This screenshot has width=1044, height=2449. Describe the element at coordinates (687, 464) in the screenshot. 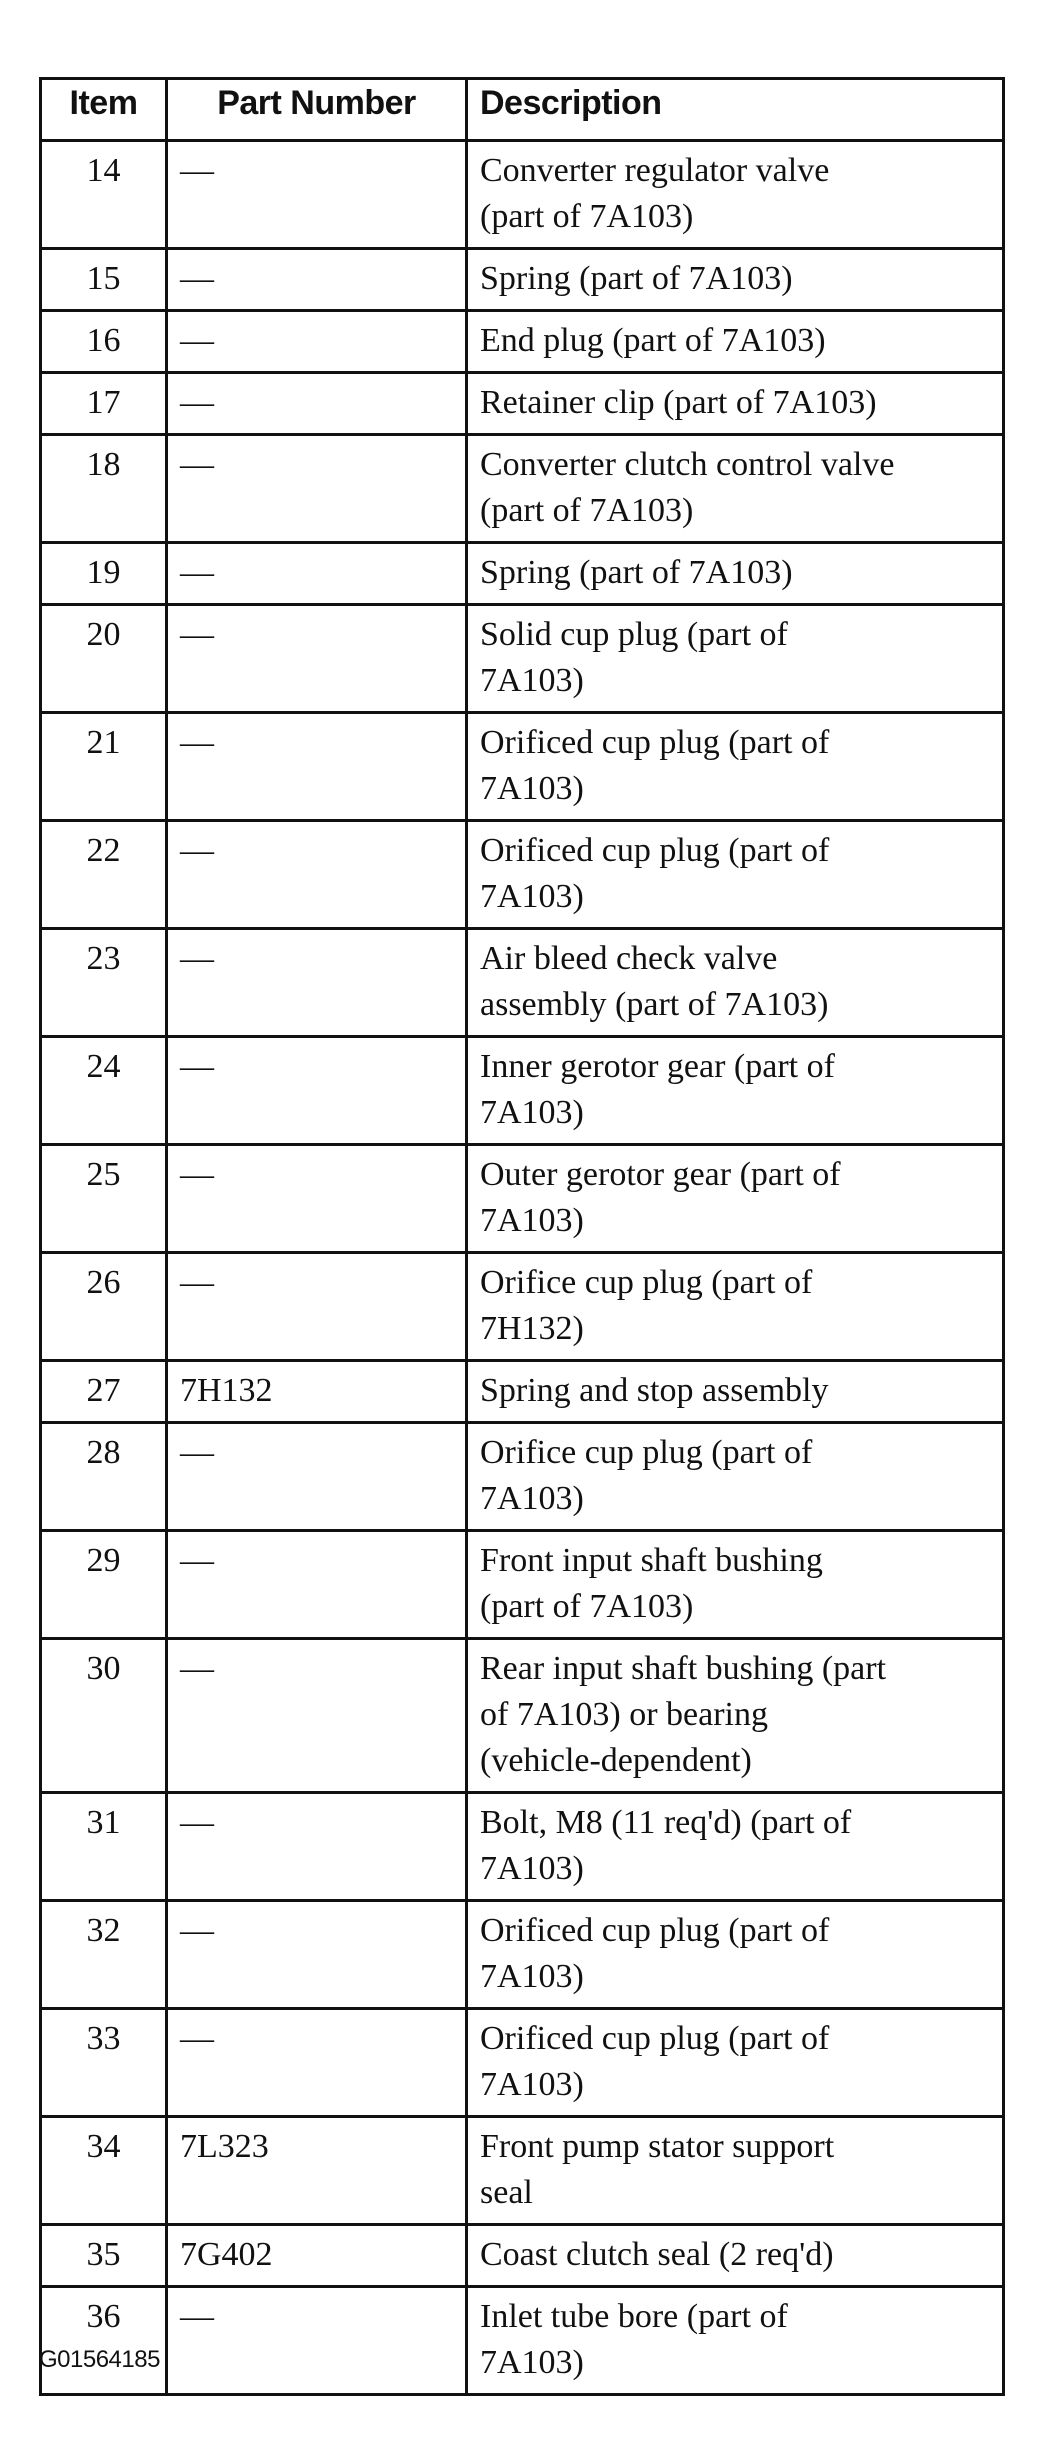

I see `description-line: Converter clutch control valve` at that location.